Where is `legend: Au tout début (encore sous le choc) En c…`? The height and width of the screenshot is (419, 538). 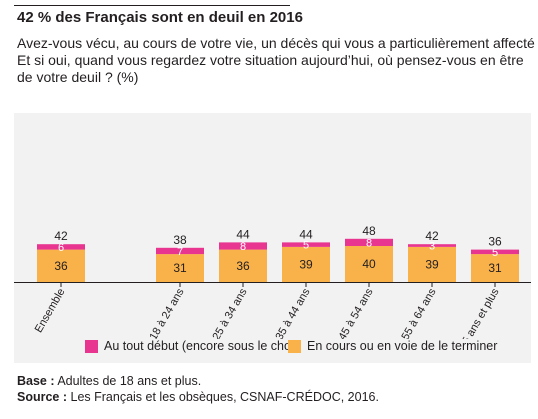 legend: Au tout début (encore sous le choc) En c… is located at coordinates (272, 349).